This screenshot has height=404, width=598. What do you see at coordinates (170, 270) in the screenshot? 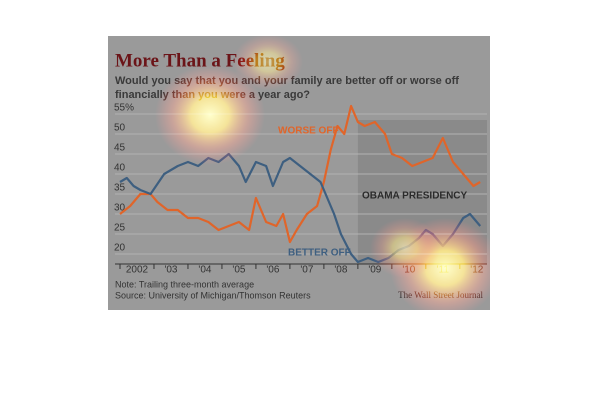
I see `x-tick-label: '03` at bounding box center [170, 270].